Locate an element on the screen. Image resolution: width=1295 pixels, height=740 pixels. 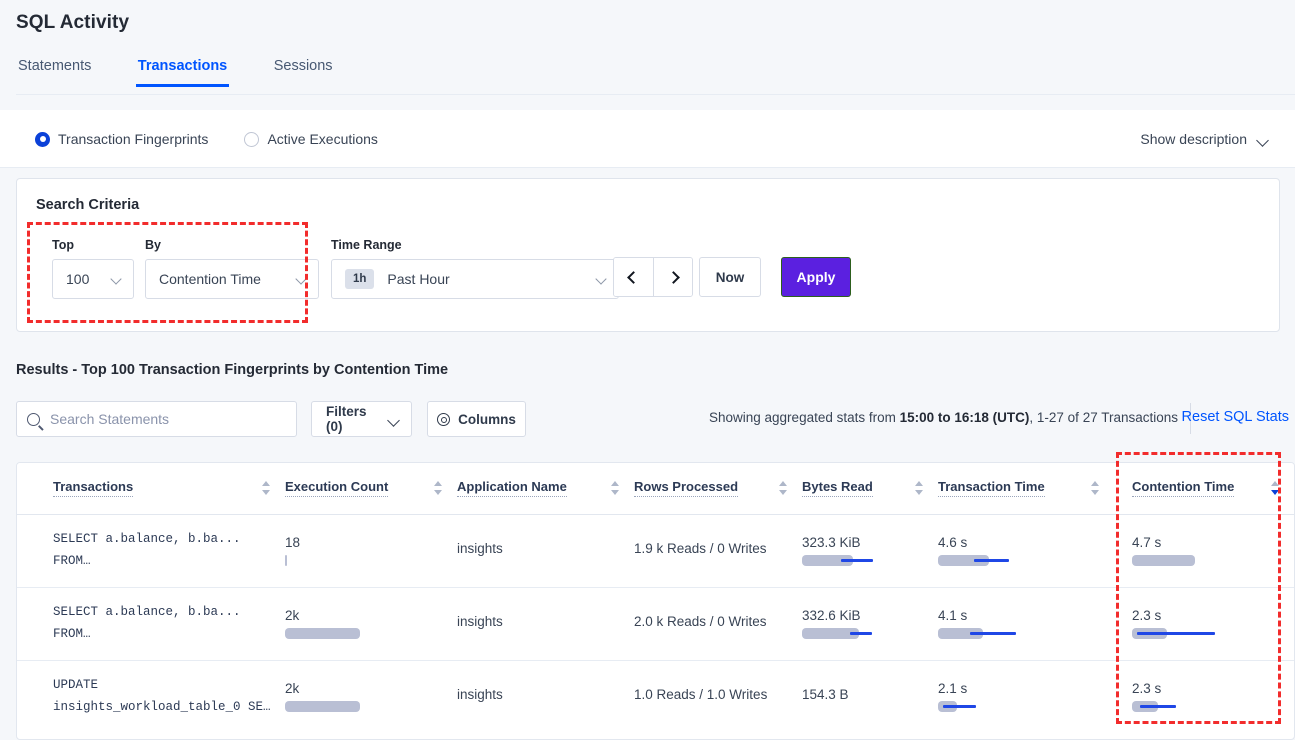
column-label-bytes-read: Bytes Read is located at coordinates (837, 488).